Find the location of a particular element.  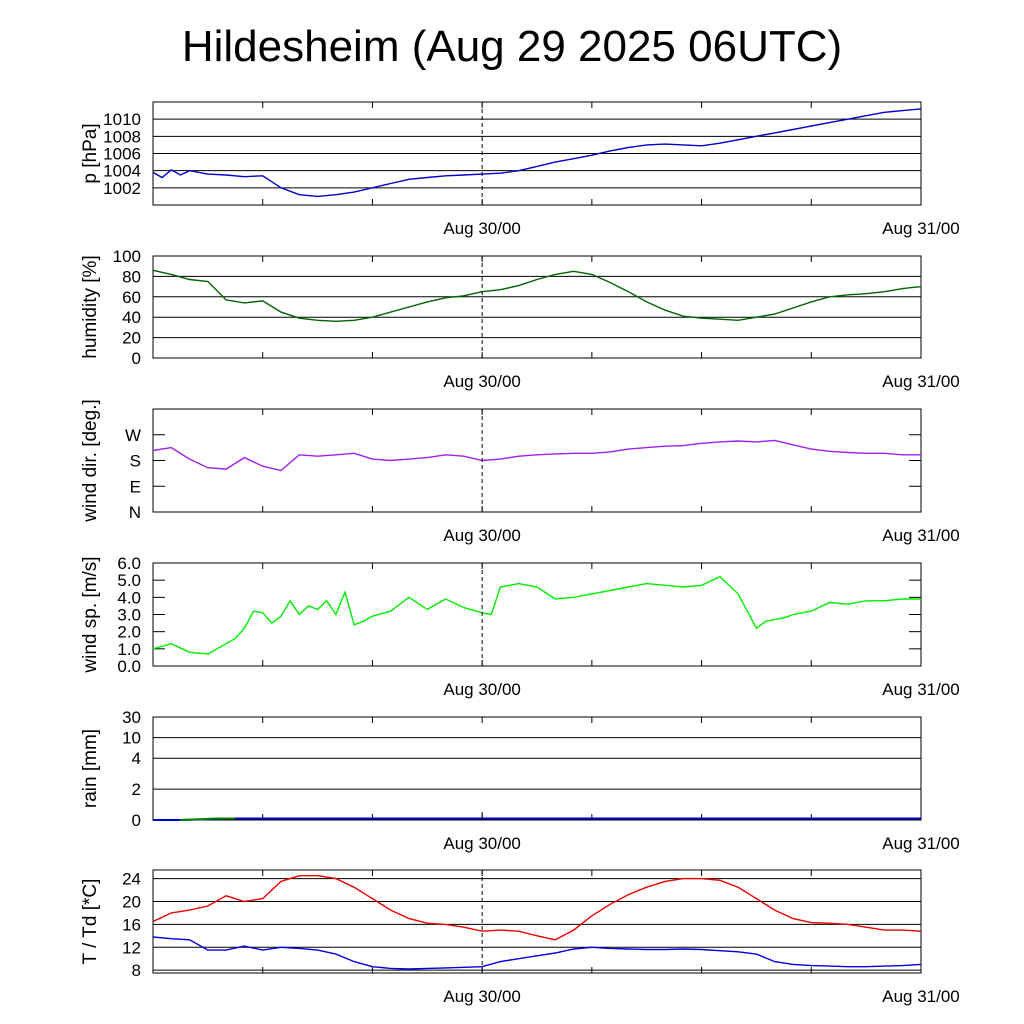

y-axis-label: humidity [%] is located at coordinates (90, 306).